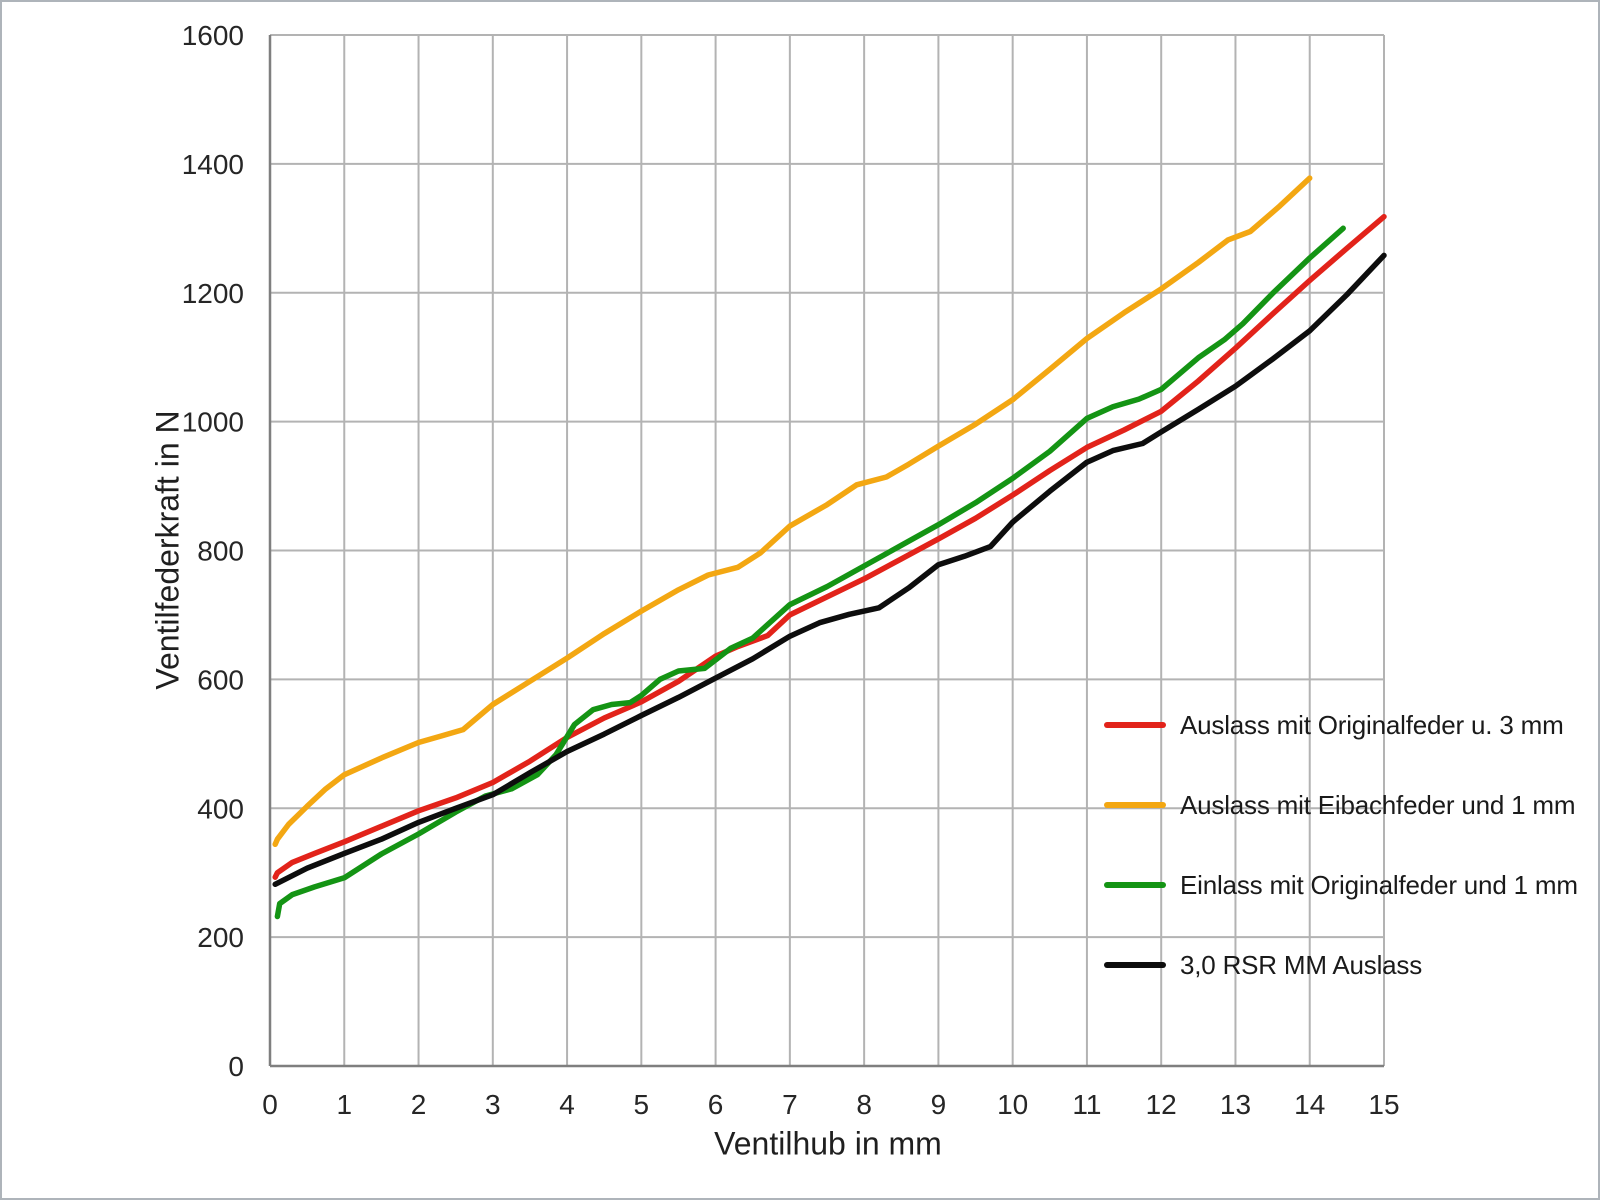  I want to click on x-tick-label-0: 0, so click(270, 1104).